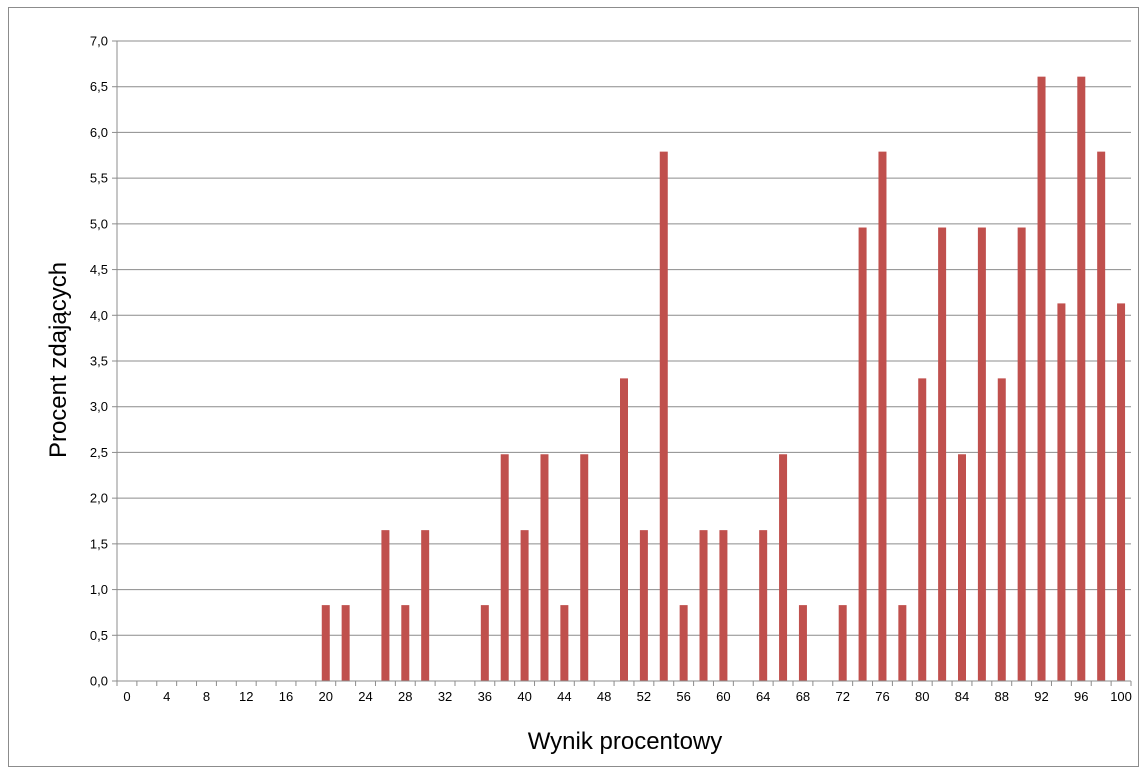 Image resolution: width=1147 pixels, height=771 pixels. Describe the element at coordinates (99, 452) in the screenshot. I see `y-tick-label: 2,5` at that location.